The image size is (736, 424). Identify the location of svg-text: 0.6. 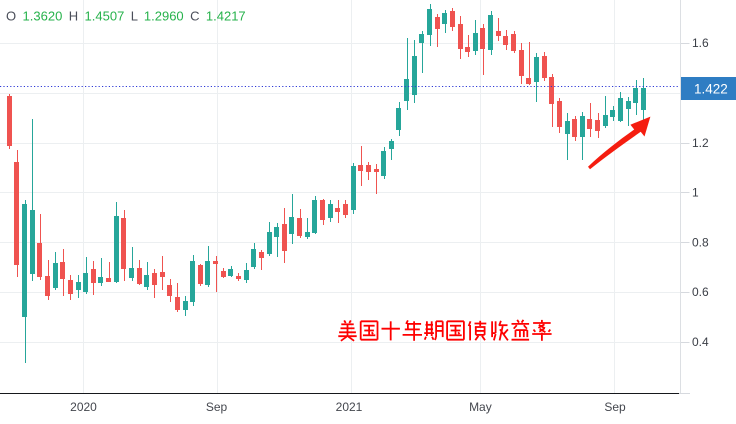
(700, 292).